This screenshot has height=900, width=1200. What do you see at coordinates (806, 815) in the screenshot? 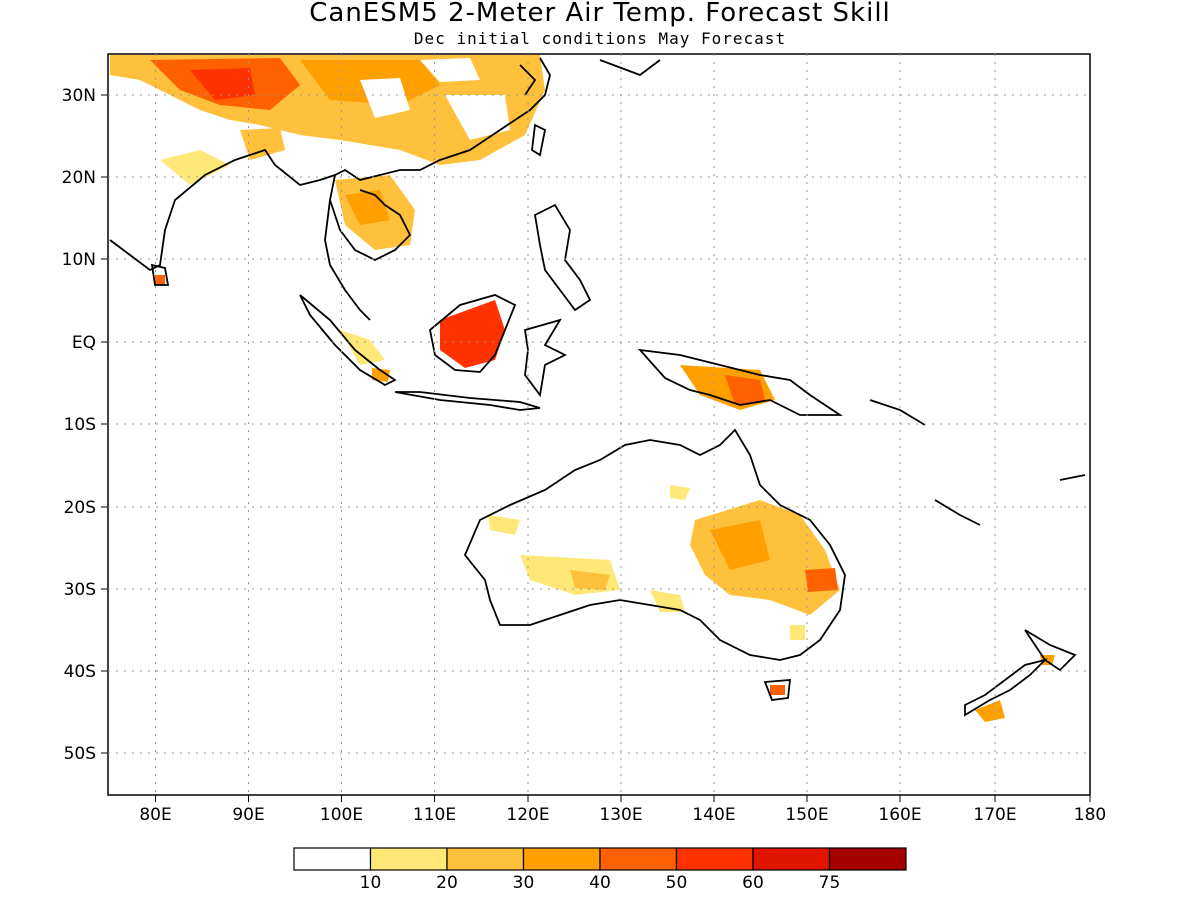
I see `lon-tick-label: 150E` at bounding box center [806, 815].